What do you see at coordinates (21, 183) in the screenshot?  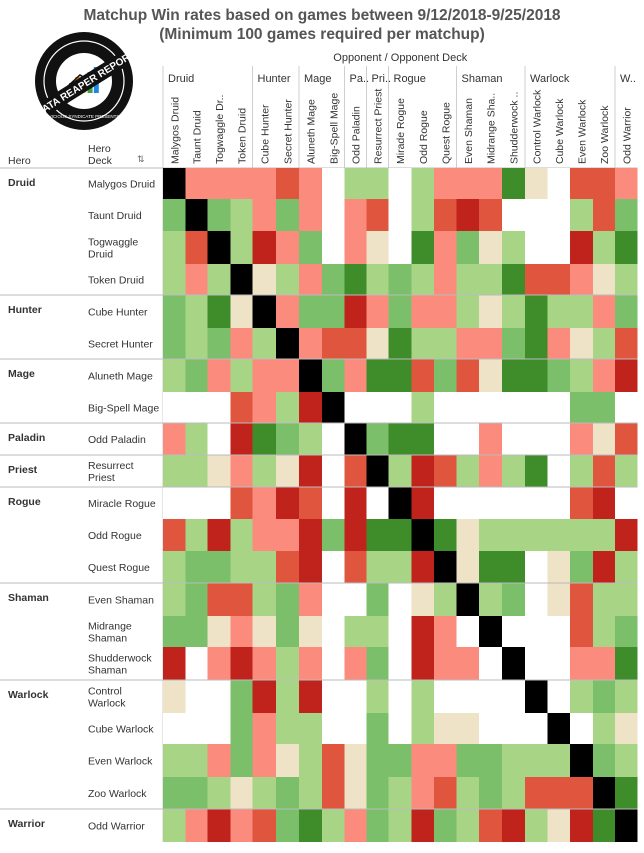 I see `row-hero-label: Druid` at bounding box center [21, 183].